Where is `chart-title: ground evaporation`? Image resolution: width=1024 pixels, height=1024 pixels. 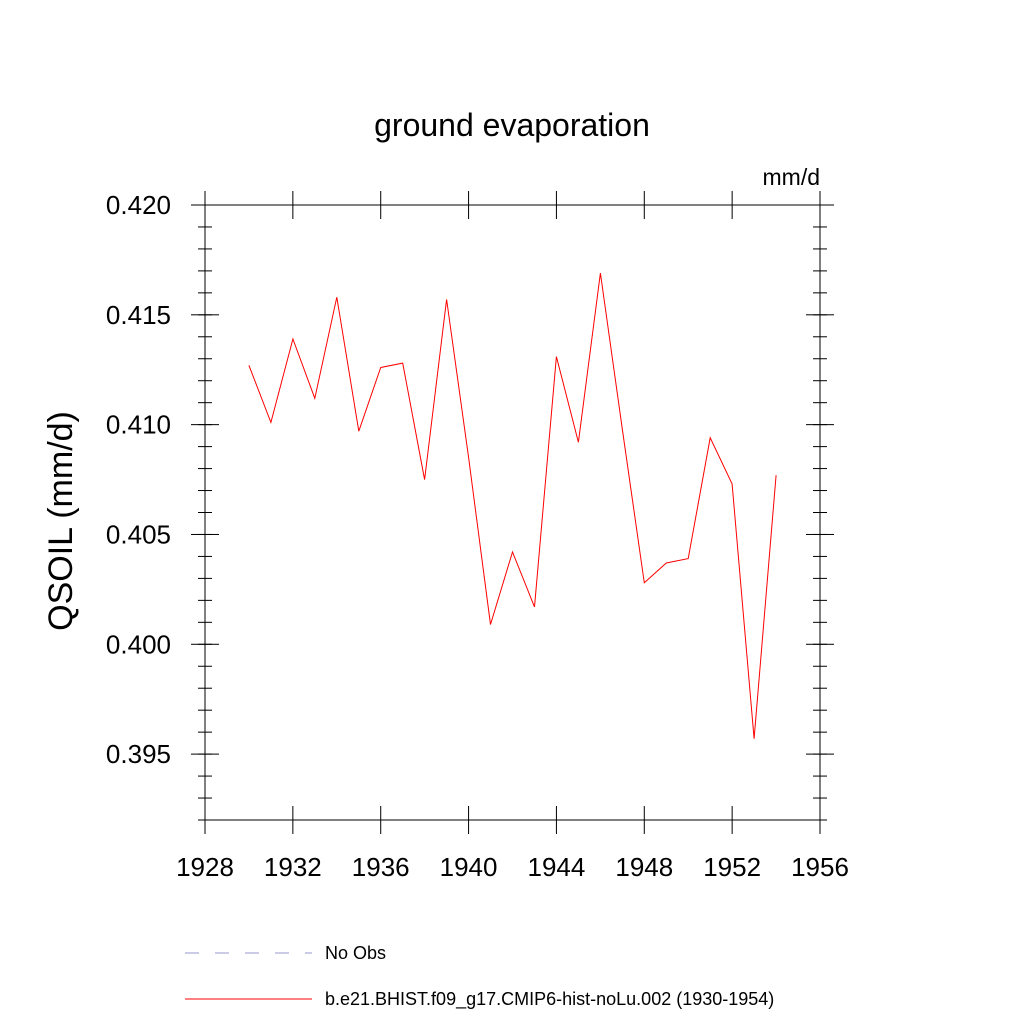
chart-title: ground evaporation is located at coordinates (512, 125).